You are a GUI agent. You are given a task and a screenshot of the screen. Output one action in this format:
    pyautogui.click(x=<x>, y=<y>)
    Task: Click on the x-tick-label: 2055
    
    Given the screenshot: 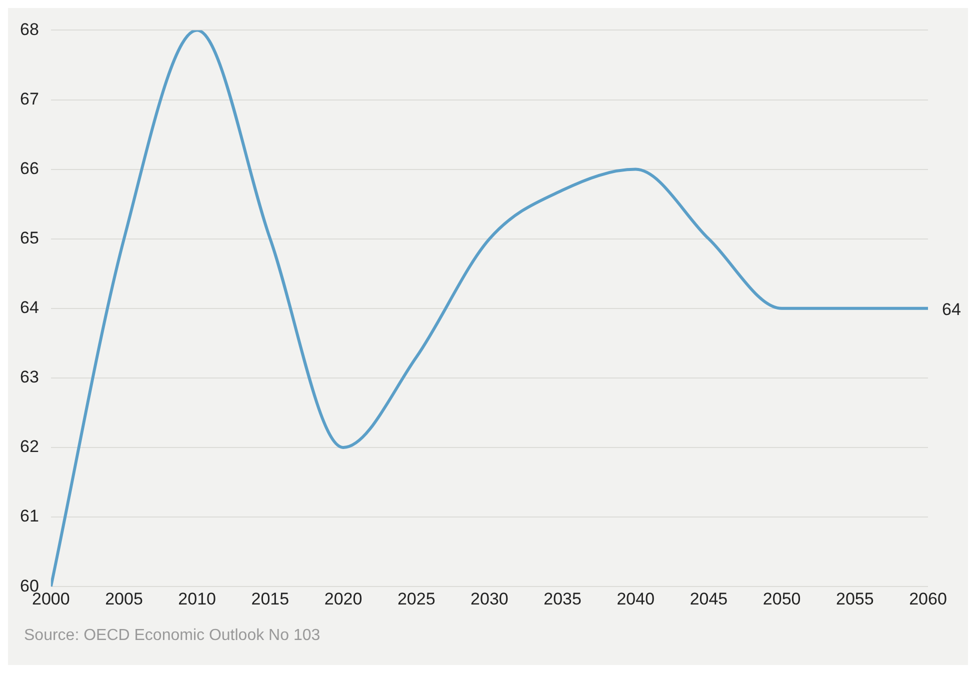 What is the action you would take?
    pyautogui.click(x=855, y=598)
    